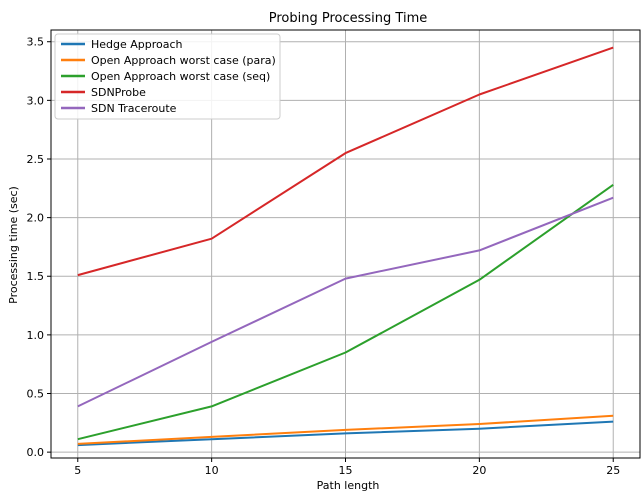 This screenshot has height=495, width=644. I want to click on y-tick-label-3: 1.5, so click(36, 276).